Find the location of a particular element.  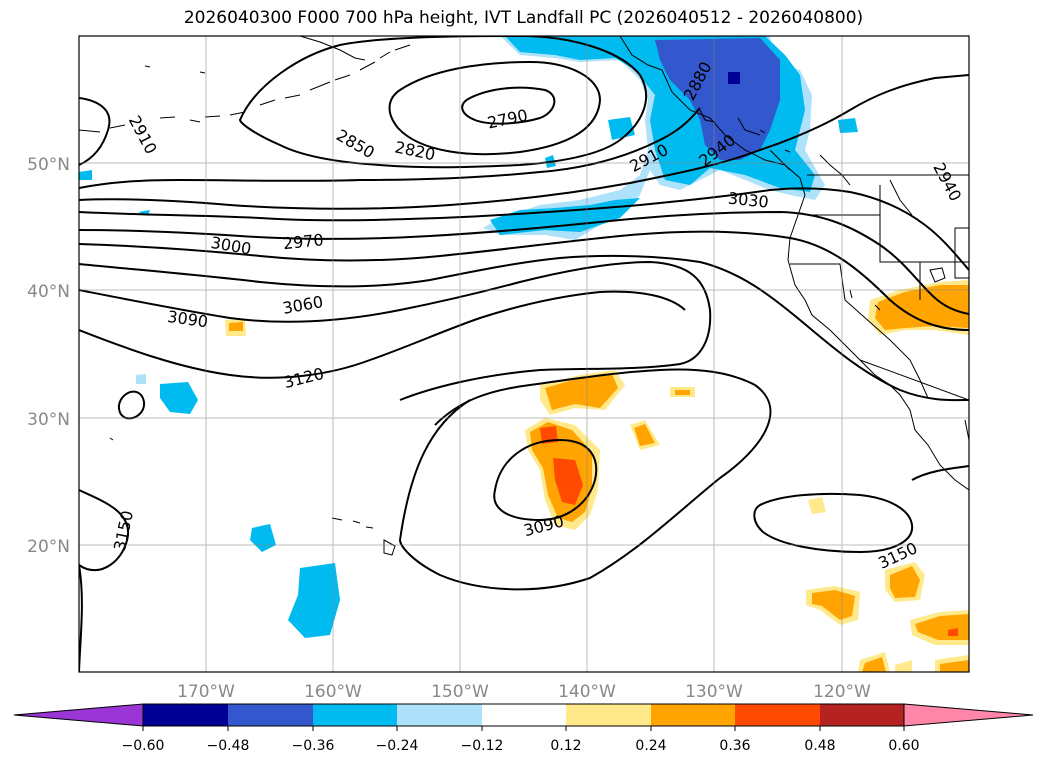

contour-label: 3030 is located at coordinates (748, 200).